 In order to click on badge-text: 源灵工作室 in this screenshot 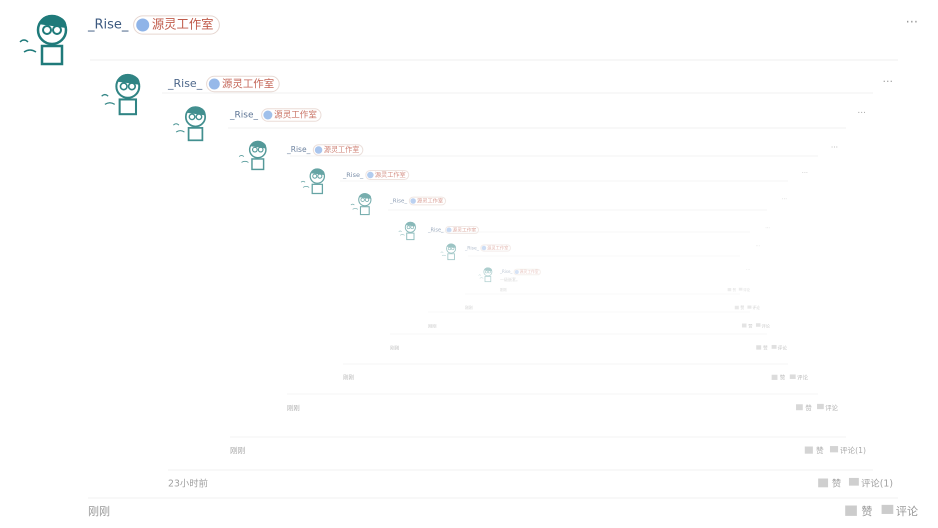, I will do `click(498, 248)`.